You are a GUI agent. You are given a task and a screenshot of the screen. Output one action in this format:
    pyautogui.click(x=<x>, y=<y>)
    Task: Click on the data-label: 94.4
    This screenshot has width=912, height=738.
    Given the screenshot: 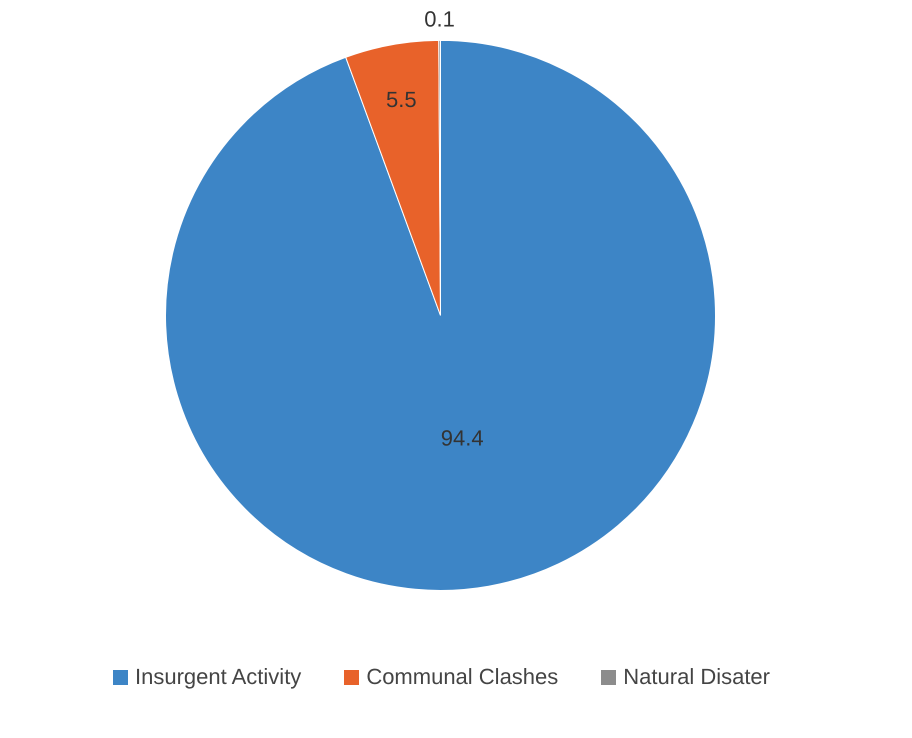 What is the action you would take?
    pyautogui.click(x=462, y=437)
    